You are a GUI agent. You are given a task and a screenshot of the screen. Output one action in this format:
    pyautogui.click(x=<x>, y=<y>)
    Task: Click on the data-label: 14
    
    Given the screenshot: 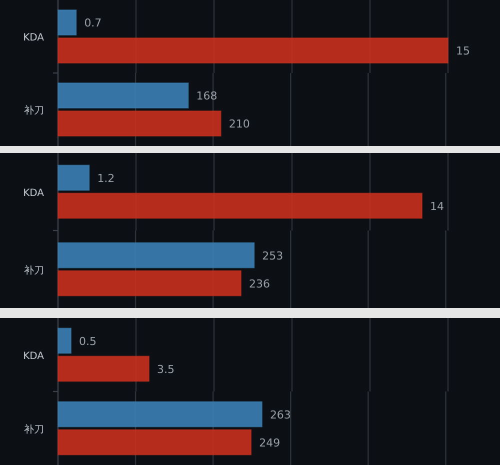 What is the action you would take?
    pyautogui.click(x=437, y=206)
    